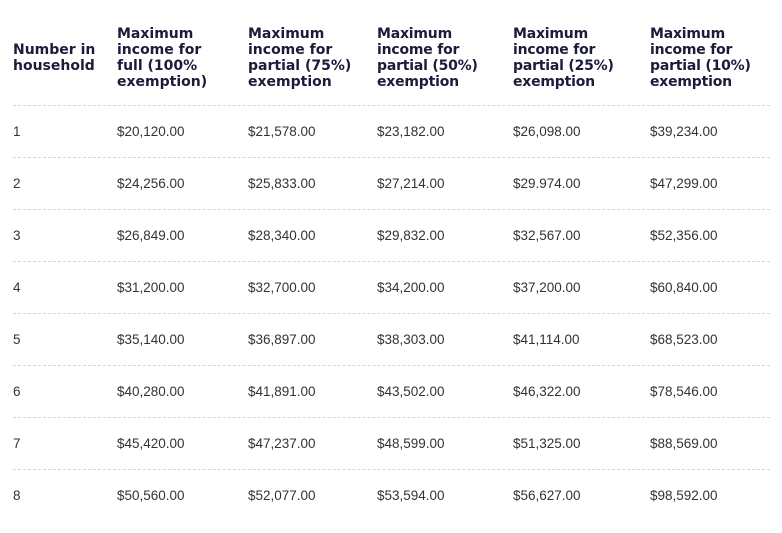  I want to click on table-cell: $78,546.00, so click(684, 391).